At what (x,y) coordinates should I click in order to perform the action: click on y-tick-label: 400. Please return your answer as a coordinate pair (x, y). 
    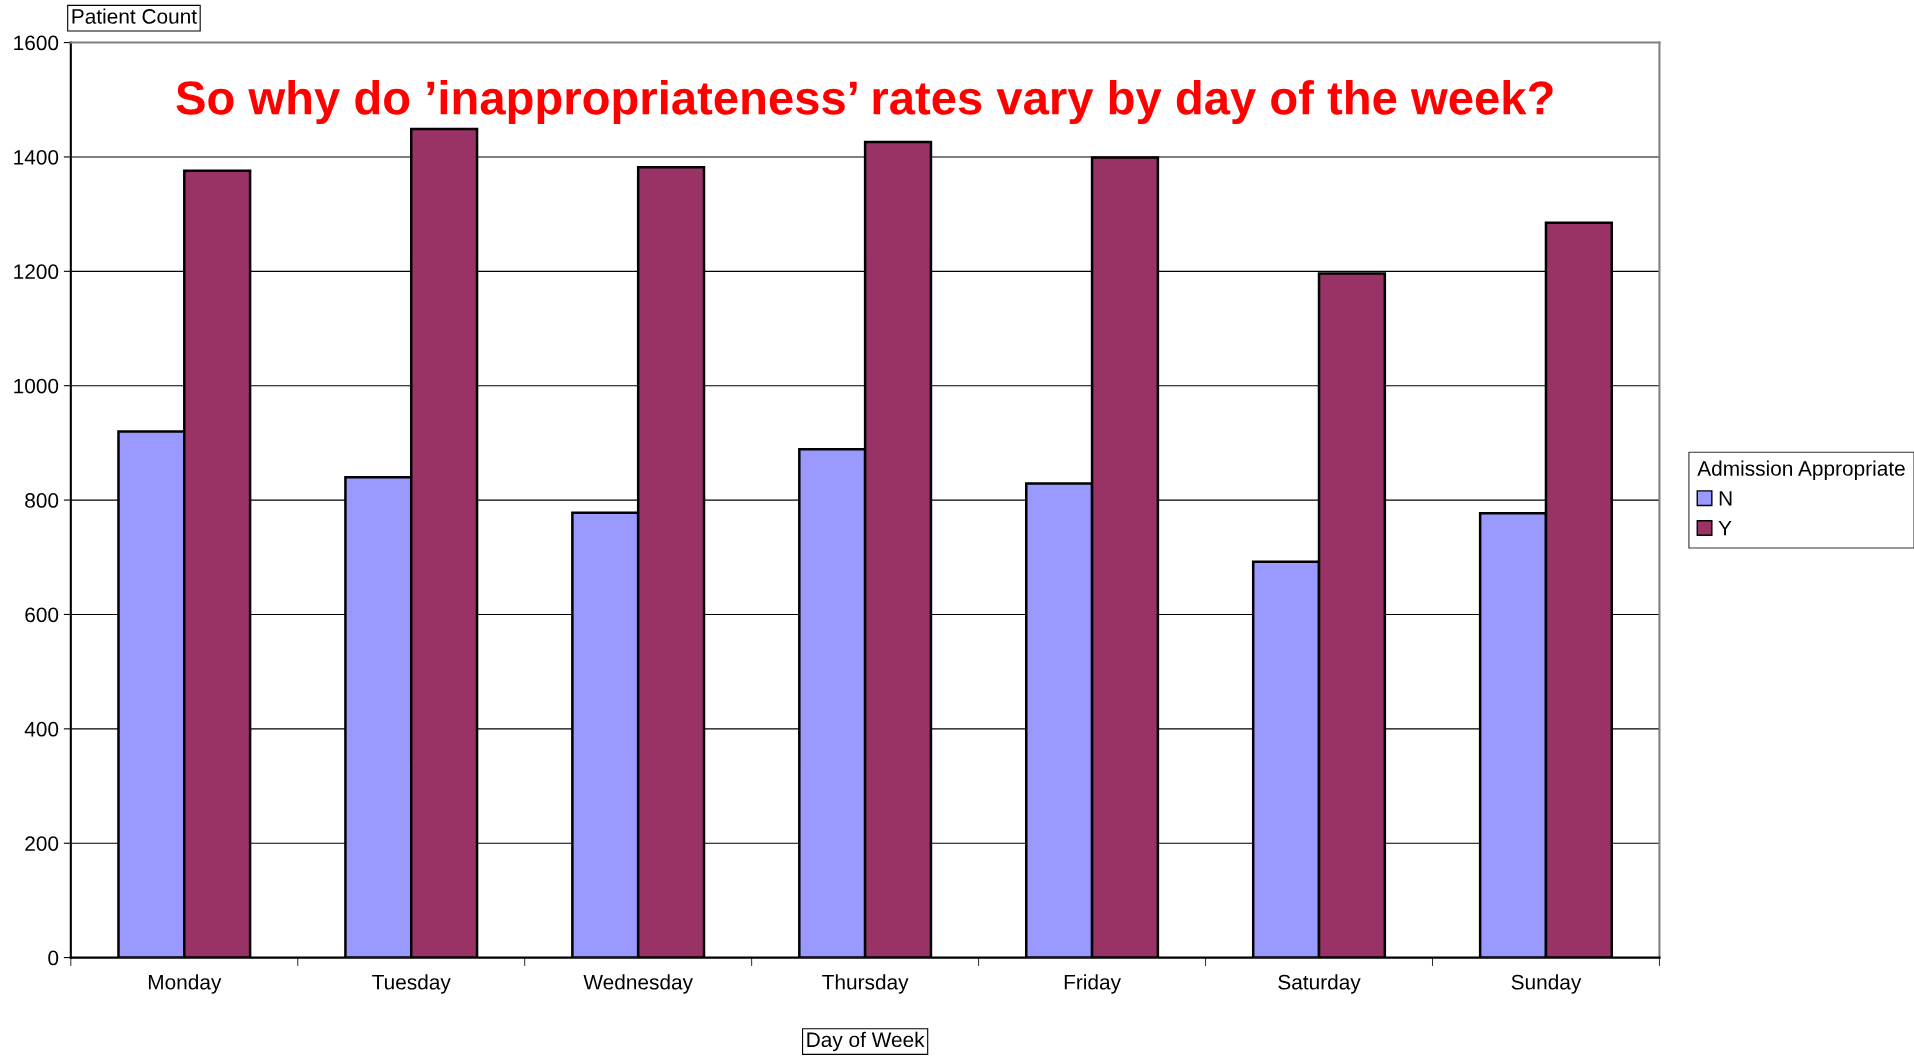
    Looking at the image, I should click on (41, 729).